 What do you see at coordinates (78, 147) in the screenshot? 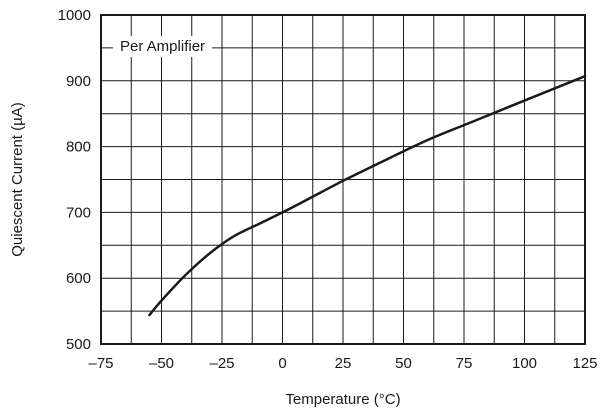
I see `y-tick-label-3: 800` at bounding box center [78, 147].